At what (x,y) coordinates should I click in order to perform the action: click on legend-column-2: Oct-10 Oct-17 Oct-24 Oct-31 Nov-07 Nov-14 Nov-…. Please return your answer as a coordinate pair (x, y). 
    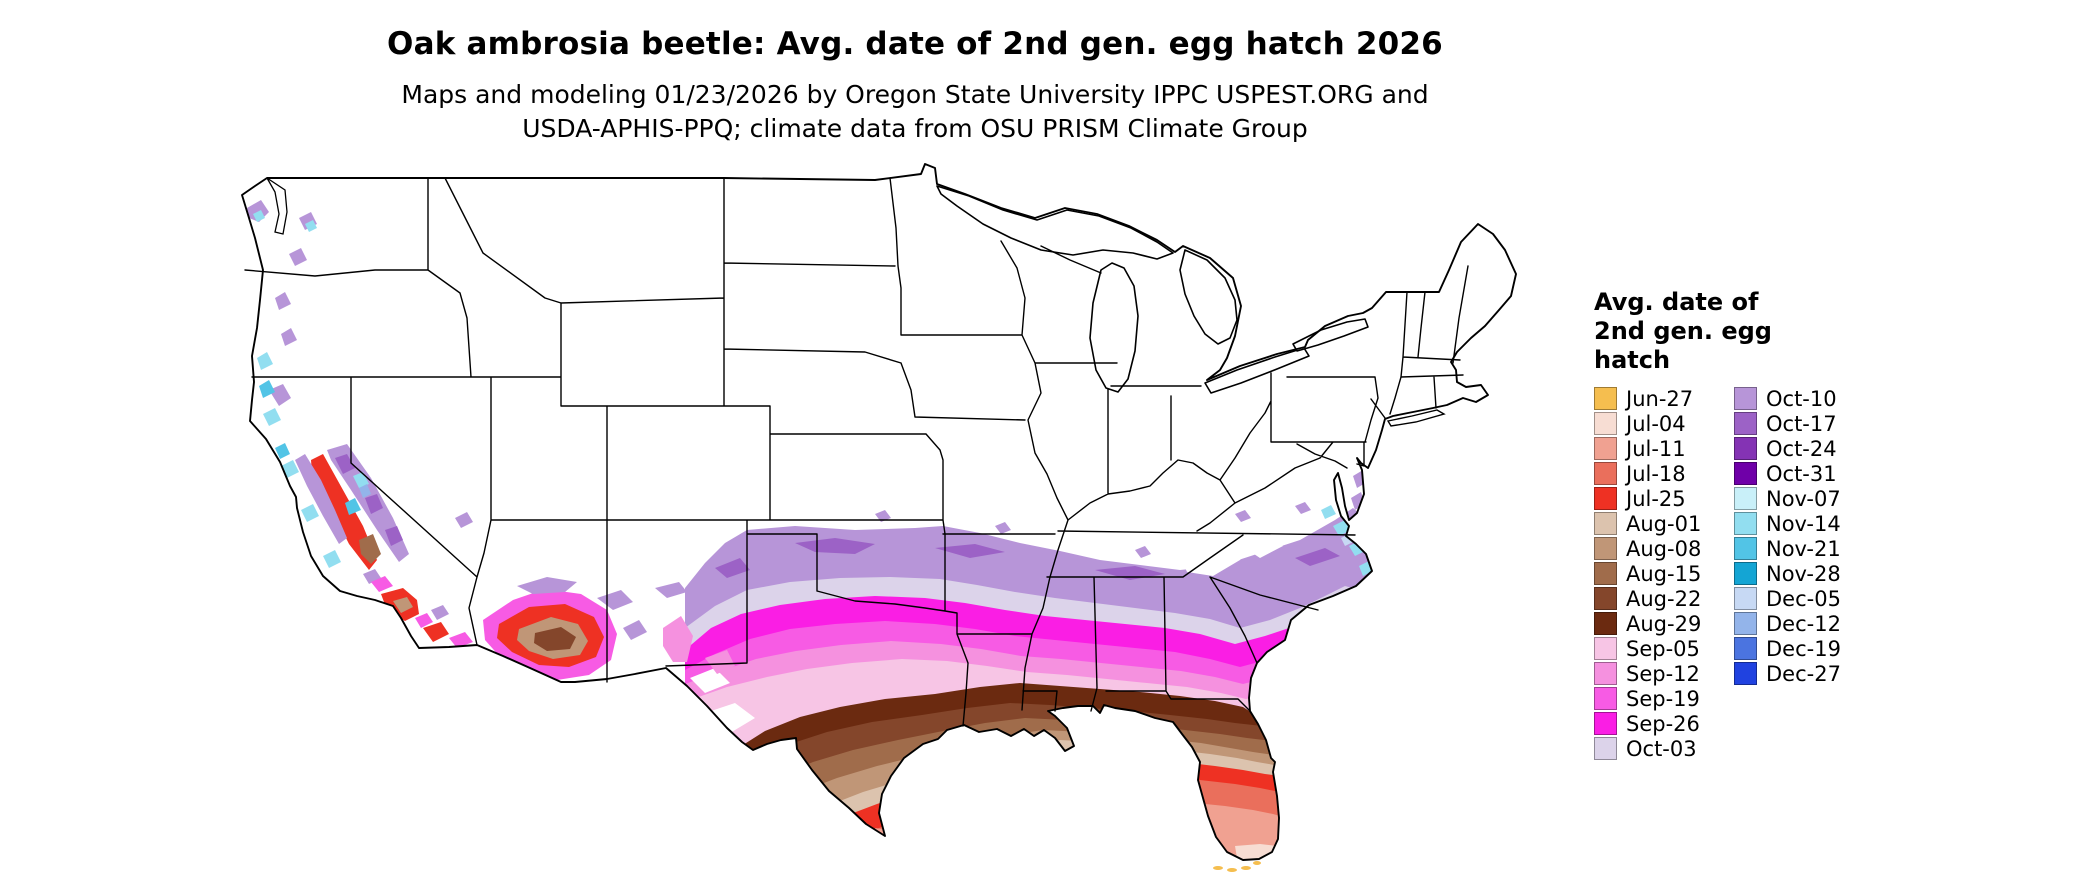
    Looking at the image, I should click on (1804, 573).